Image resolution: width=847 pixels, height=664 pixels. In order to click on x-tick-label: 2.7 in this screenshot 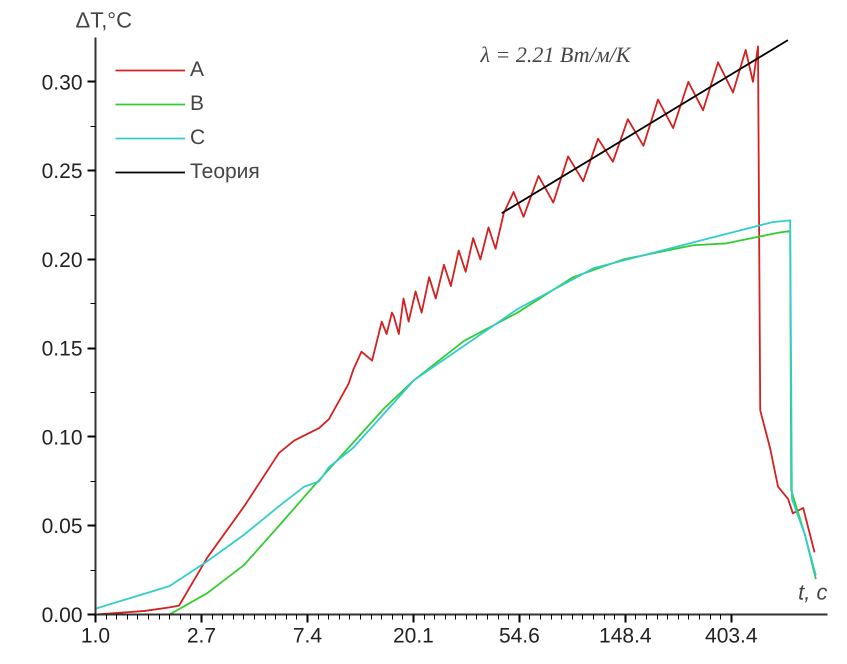, I will do `click(201, 636)`.